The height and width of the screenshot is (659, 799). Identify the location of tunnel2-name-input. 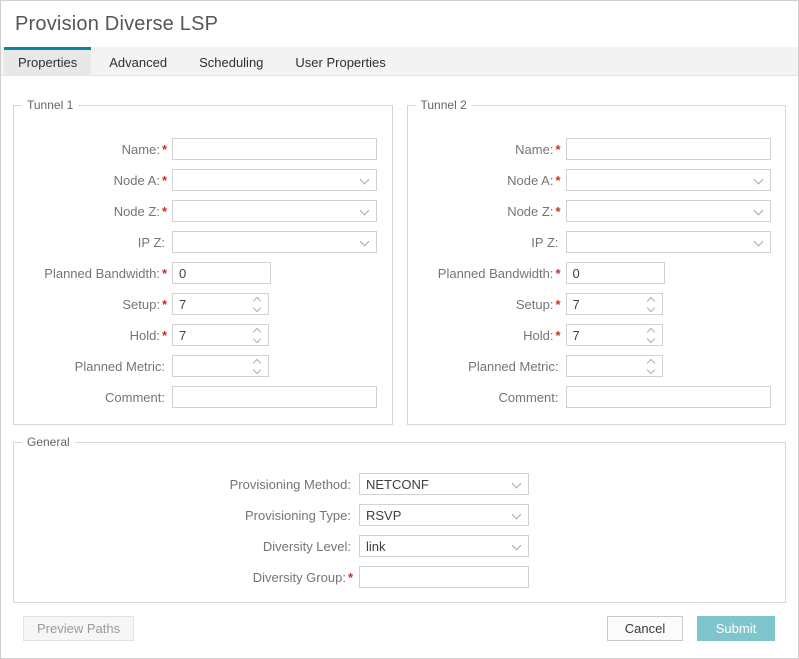
(668, 149).